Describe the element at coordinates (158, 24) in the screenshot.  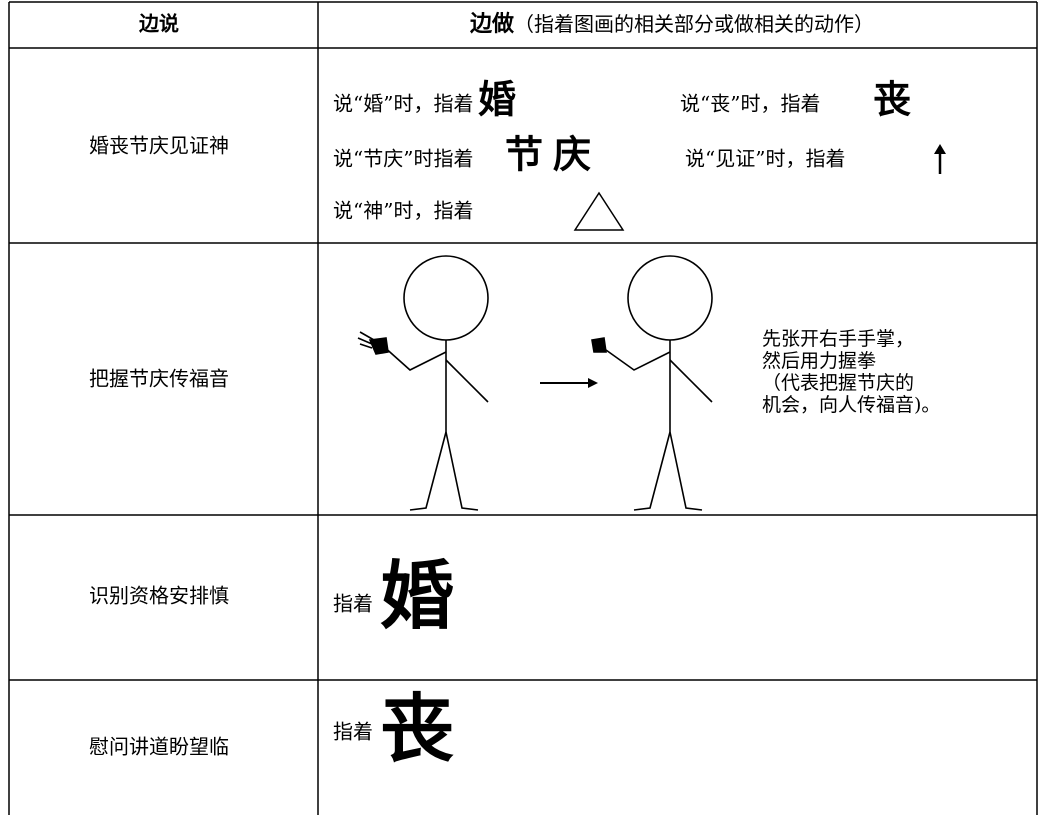
I see `header-say: 边说` at that location.